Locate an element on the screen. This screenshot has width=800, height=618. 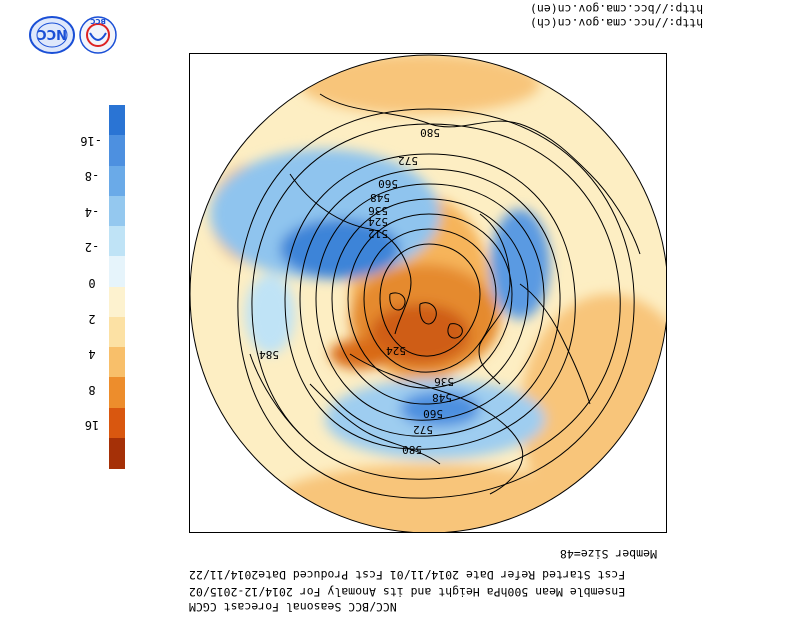
colorbar-tick-label: 8 is located at coordinates (92, 389).